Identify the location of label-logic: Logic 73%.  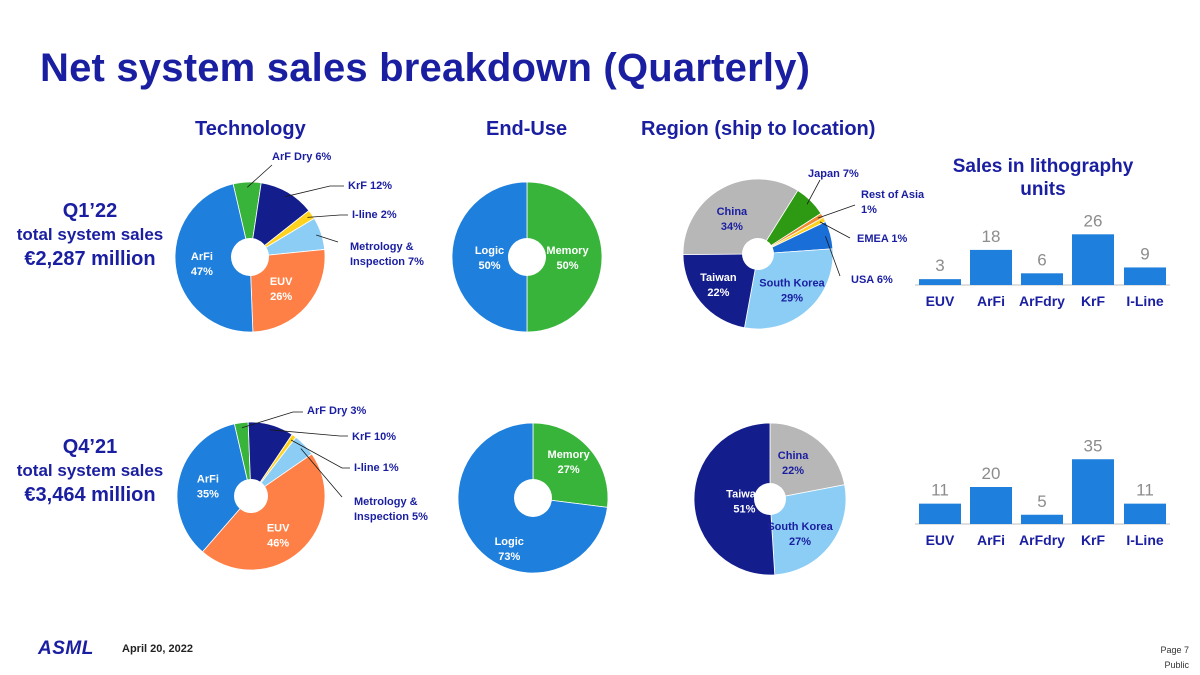
(509, 549).